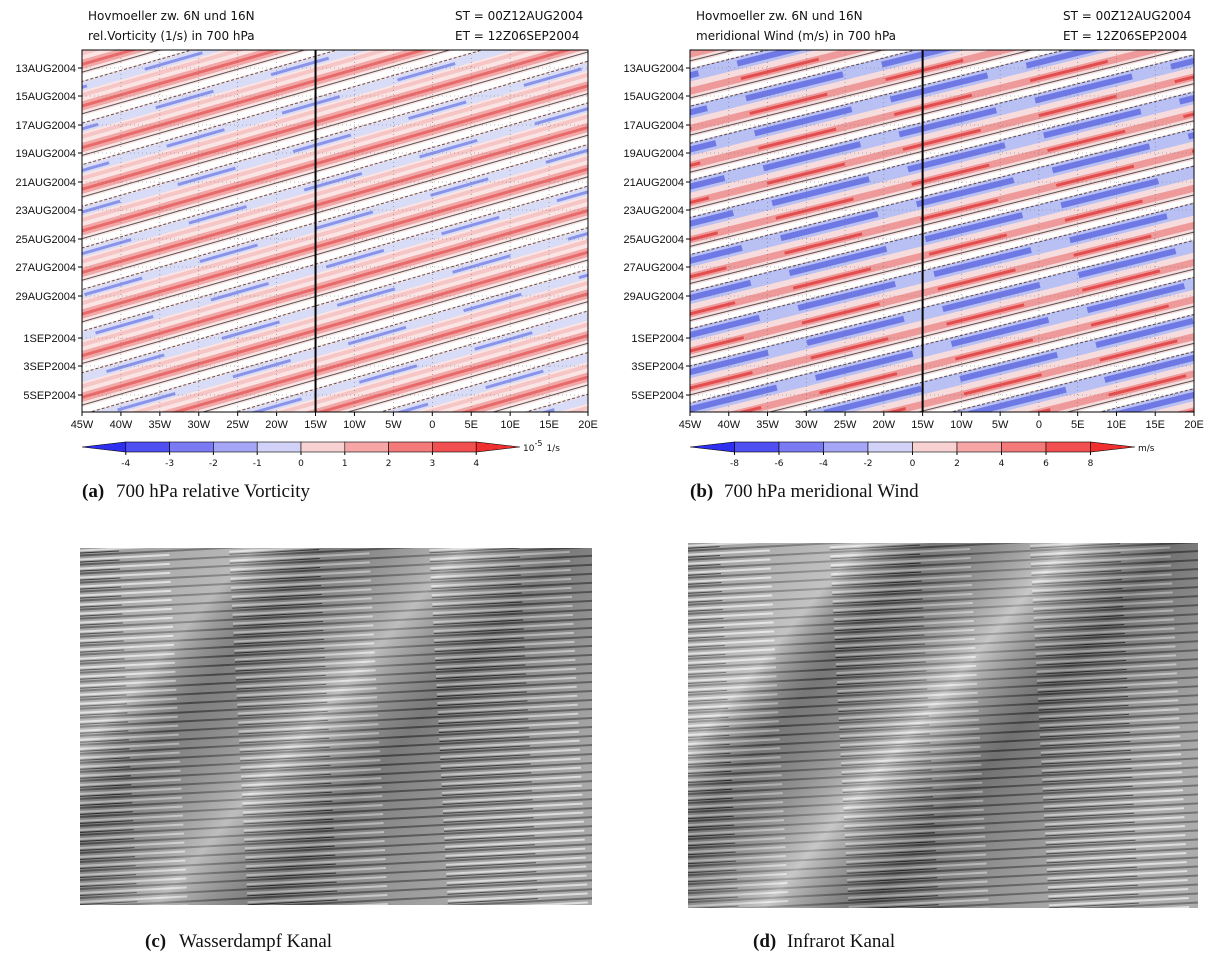 The height and width of the screenshot is (962, 1206). What do you see at coordinates (93, 491) in the screenshot?
I see `caption-label: (a)` at bounding box center [93, 491].